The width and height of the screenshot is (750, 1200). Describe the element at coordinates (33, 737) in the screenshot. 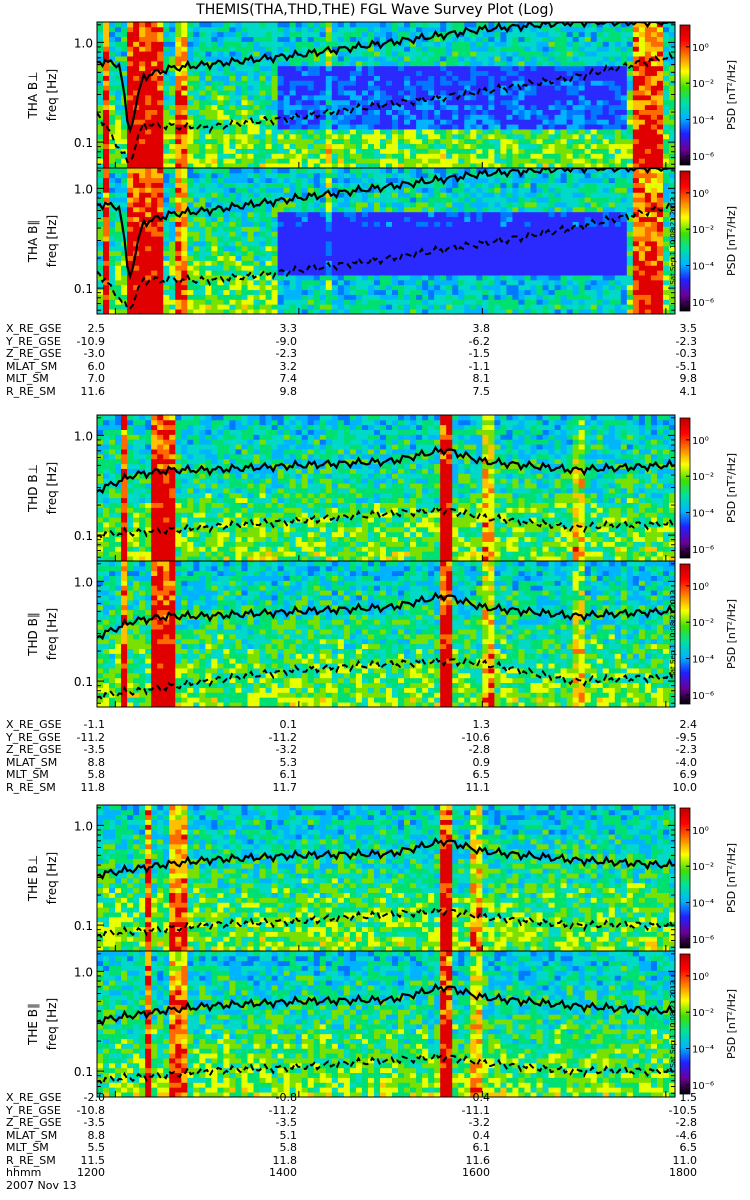

I see `ephemeris-row-label: Y_RE_GSE` at that location.